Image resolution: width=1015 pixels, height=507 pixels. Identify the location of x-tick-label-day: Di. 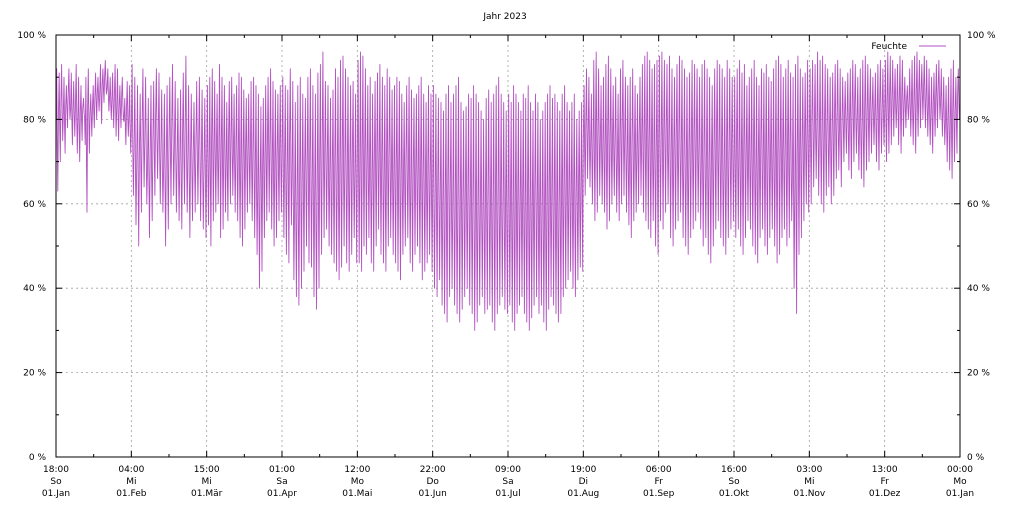
(583, 482).